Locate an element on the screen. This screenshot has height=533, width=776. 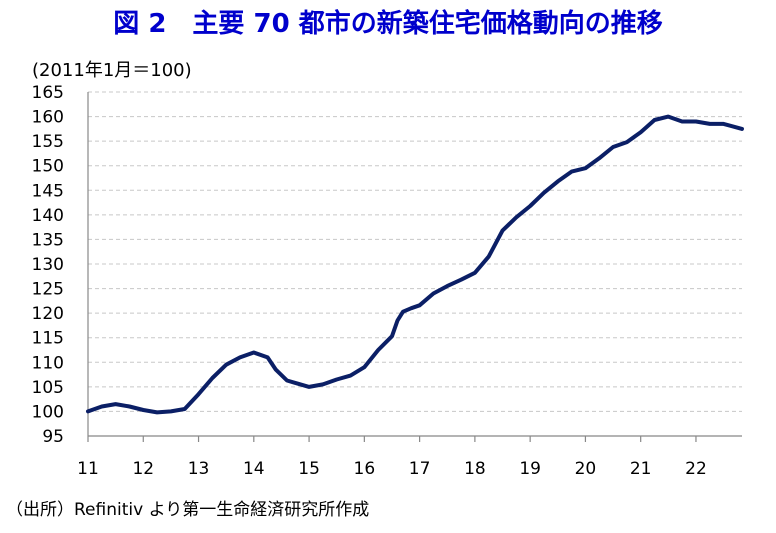
y-tick-label: 115 is located at coordinates (48, 339).